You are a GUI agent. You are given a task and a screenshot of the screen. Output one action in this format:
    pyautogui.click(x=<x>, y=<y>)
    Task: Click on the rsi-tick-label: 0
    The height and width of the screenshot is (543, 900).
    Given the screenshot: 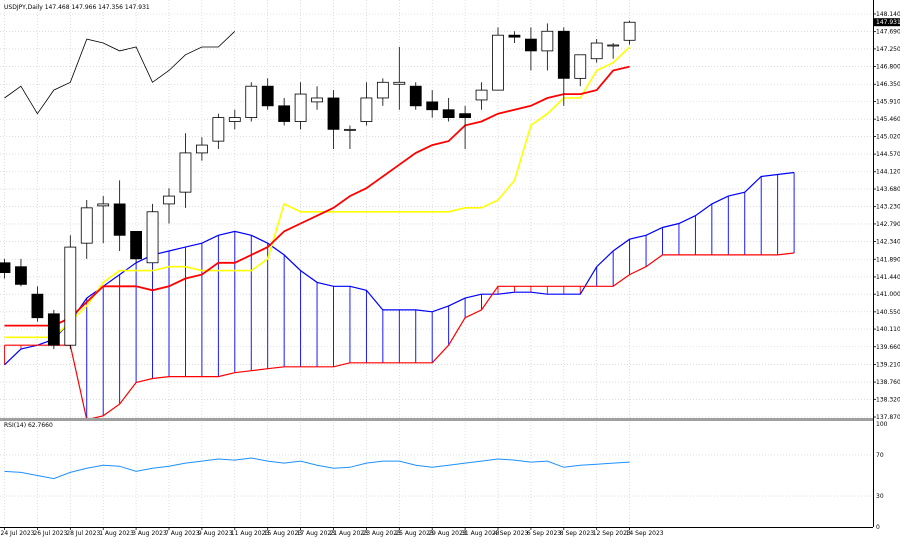 What is the action you would take?
    pyautogui.click(x=878, y=527)
    